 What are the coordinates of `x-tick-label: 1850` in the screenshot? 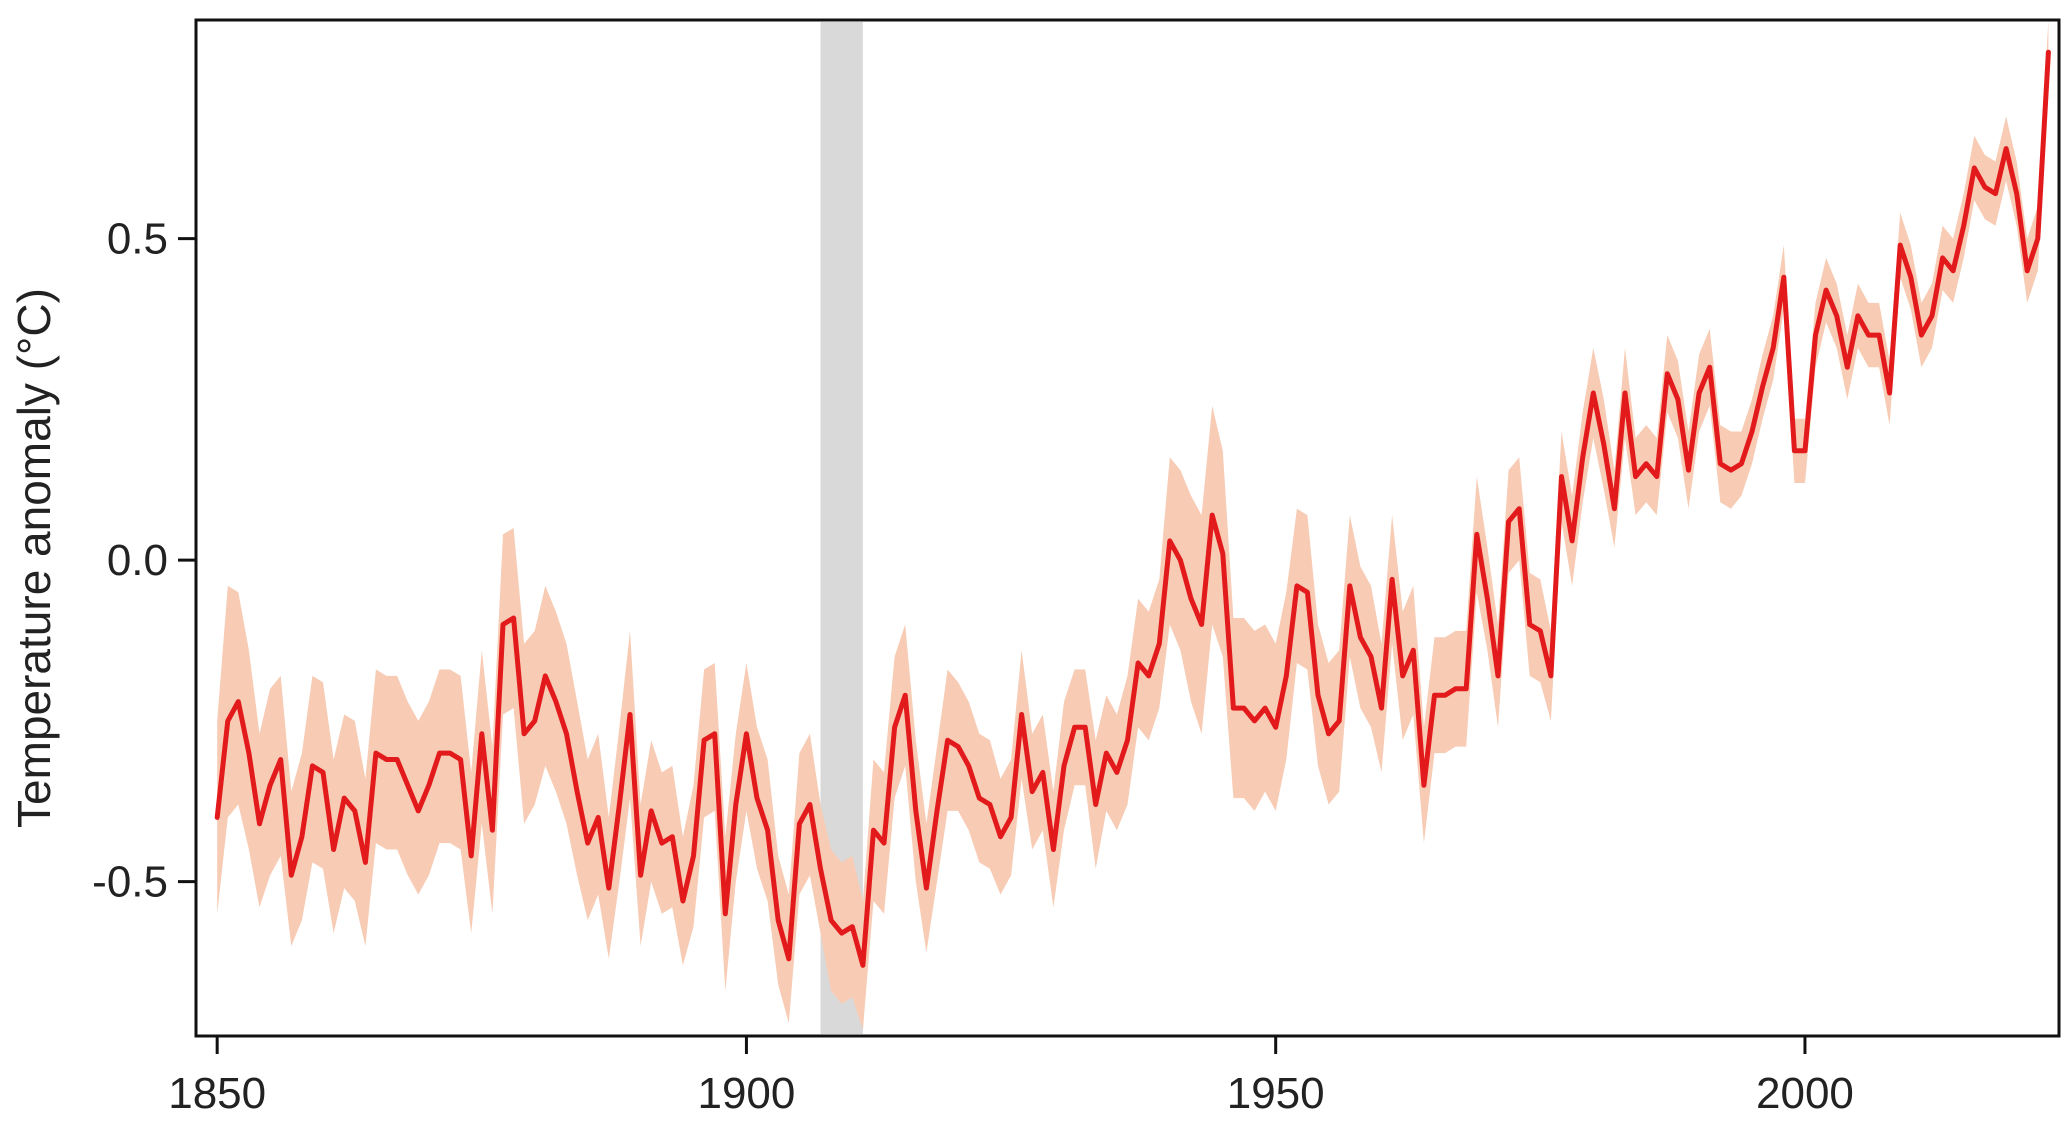 It's located at (217, 1093).